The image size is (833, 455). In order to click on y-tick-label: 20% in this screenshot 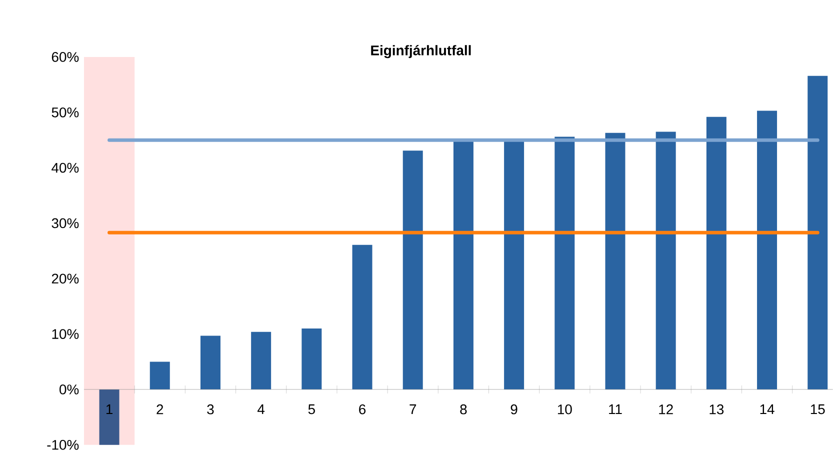, I will do `click(65, 279)`.